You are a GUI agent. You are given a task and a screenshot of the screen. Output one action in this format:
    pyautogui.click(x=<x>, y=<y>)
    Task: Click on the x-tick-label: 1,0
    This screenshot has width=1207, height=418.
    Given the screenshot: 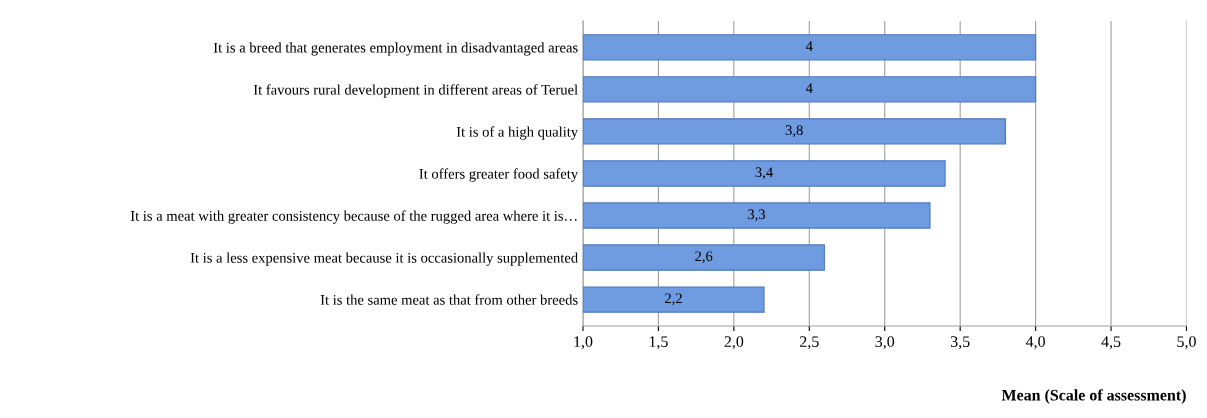 What is the action you would take?
    pyautogui.click(x=583, y=343)
    